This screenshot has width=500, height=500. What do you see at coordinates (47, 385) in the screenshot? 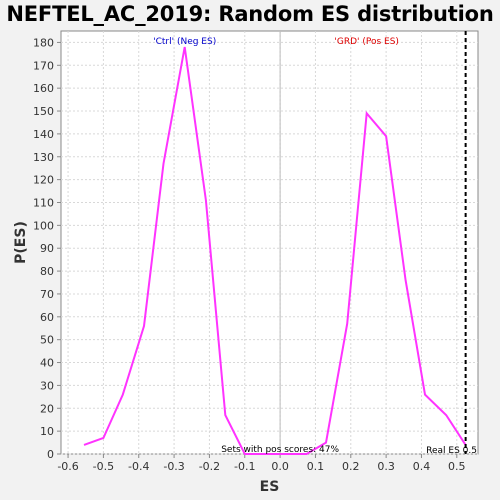
I see `y-tick-label: 30` at bounding box center [47, 385].